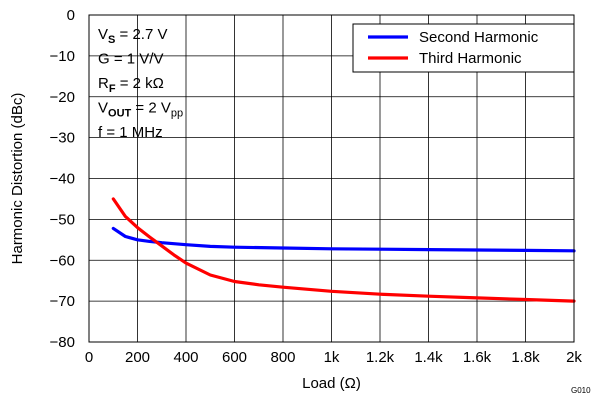 The height and width of the screenshot is (395, 593). What do you see at coordinates (140, 110) in the screenshot?
I see `annotation-line: VOUT = 2 Vpp` at bounding box center [140, 110].